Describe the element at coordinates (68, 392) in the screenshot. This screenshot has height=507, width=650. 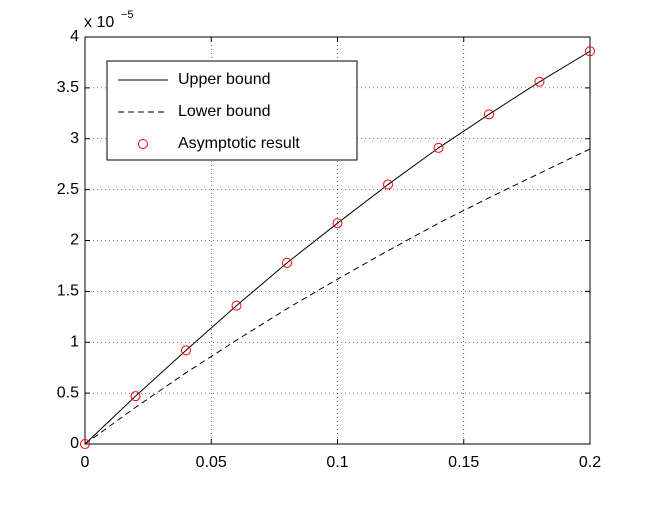
I see `y-tick-label: 0.5` at that location.